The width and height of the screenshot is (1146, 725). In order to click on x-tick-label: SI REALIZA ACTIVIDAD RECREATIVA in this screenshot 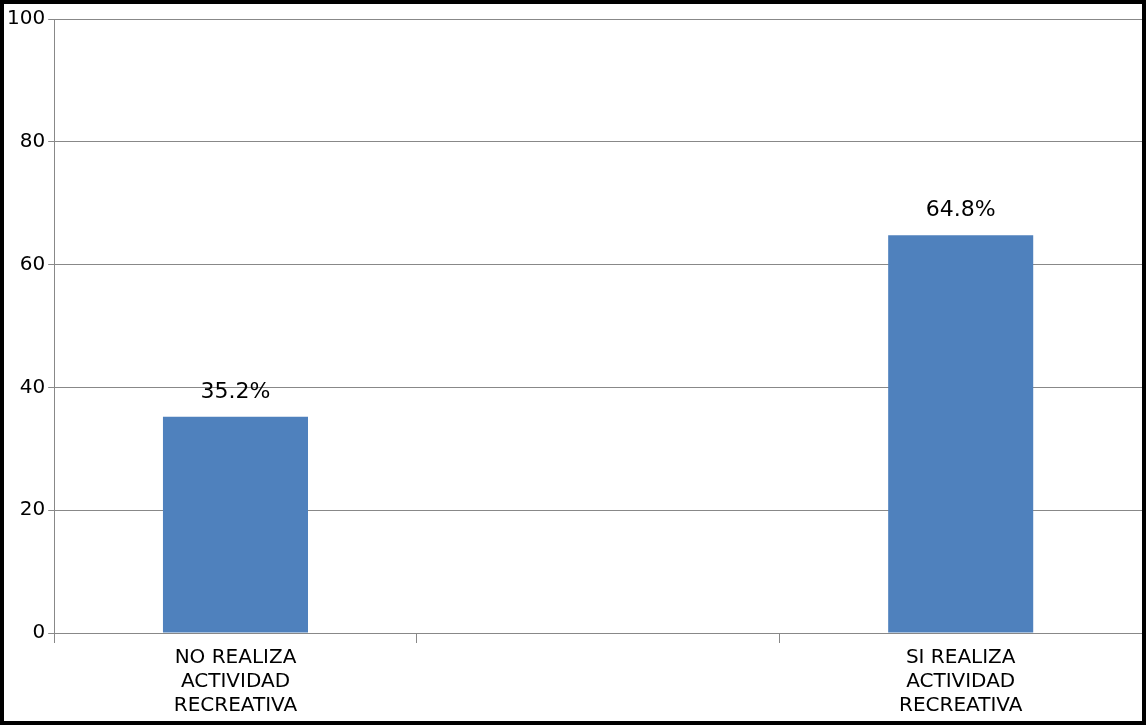, I will do `click(961, 680)`.